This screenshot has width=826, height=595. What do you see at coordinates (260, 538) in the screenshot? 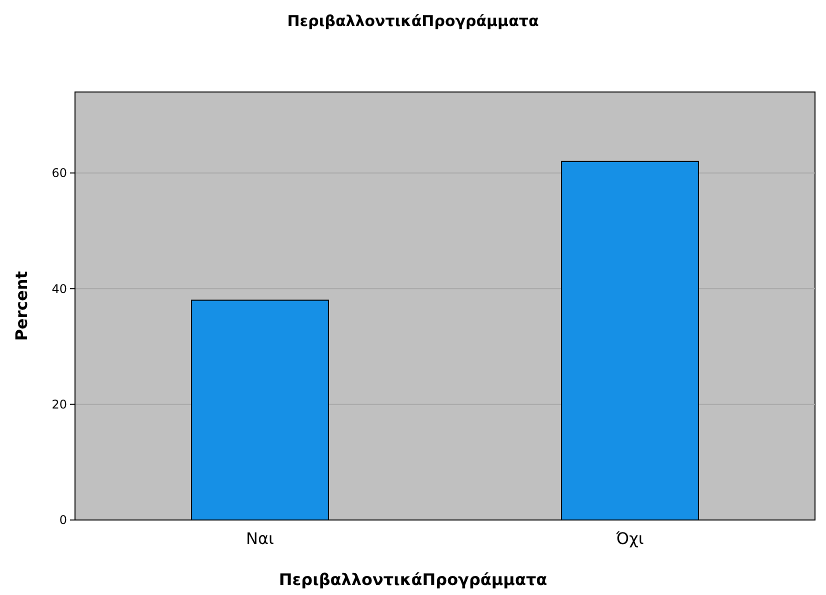
I see `x-tick-label: Ναι` at bounding box center [260, 538].